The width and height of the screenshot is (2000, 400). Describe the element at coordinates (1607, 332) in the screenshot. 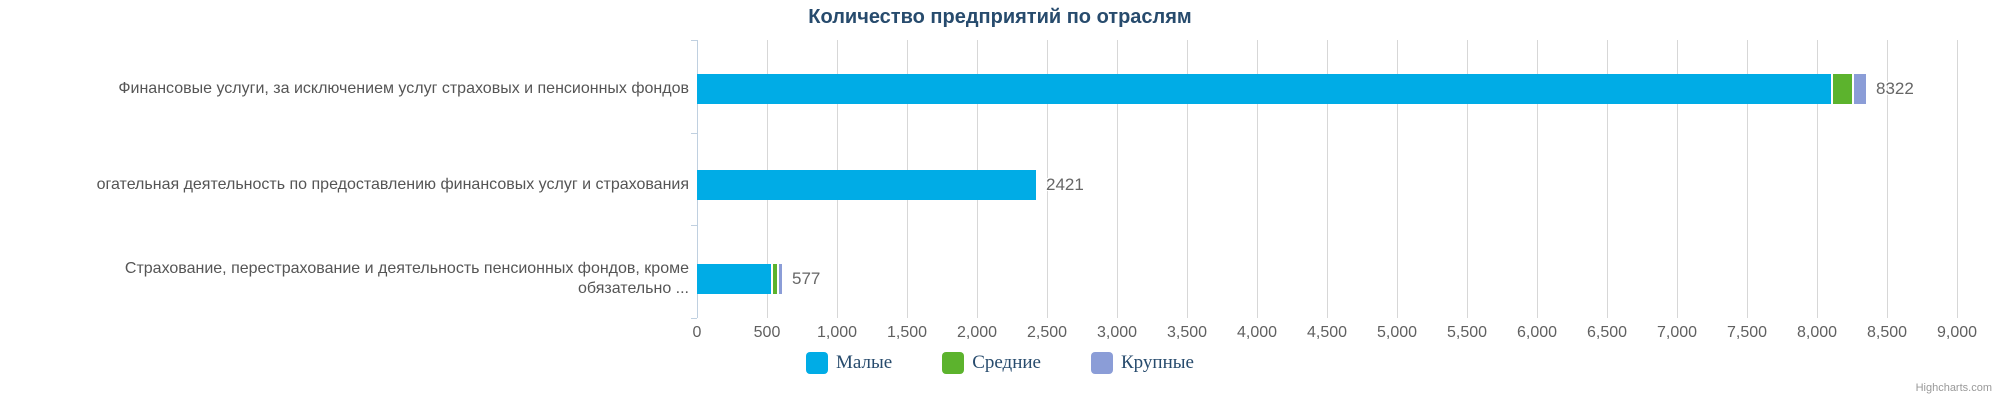

I see `value-axis-tick-label: 6,500` at that location.